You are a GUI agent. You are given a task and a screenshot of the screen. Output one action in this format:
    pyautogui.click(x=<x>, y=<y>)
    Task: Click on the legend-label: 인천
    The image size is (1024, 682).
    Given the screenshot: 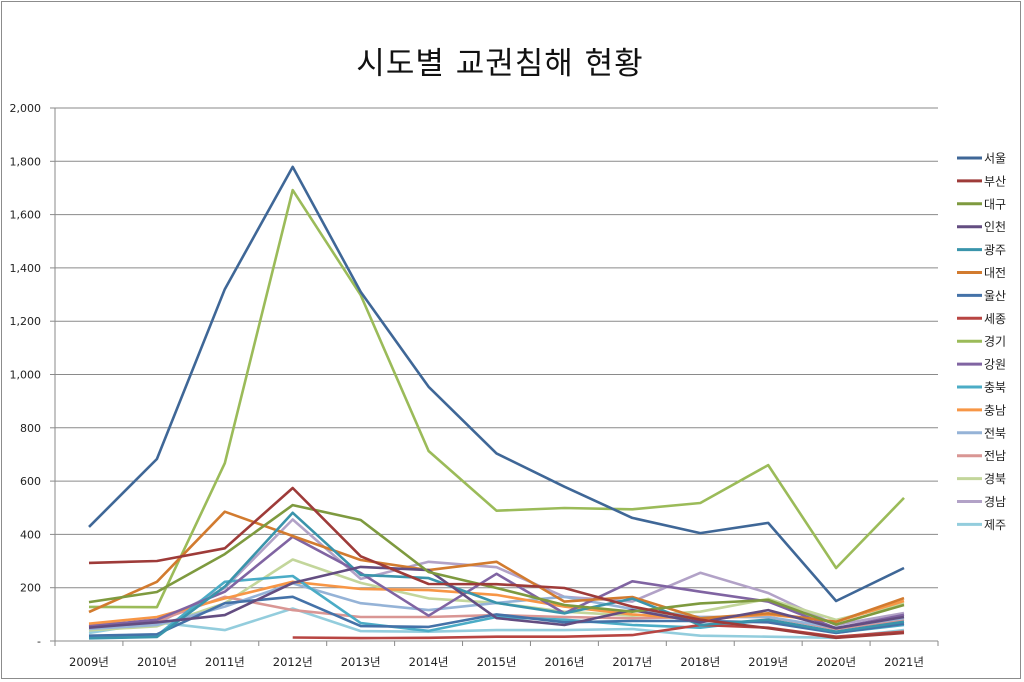 What is the action you would take?
    pyautogui.click(x=995, y=226)
    